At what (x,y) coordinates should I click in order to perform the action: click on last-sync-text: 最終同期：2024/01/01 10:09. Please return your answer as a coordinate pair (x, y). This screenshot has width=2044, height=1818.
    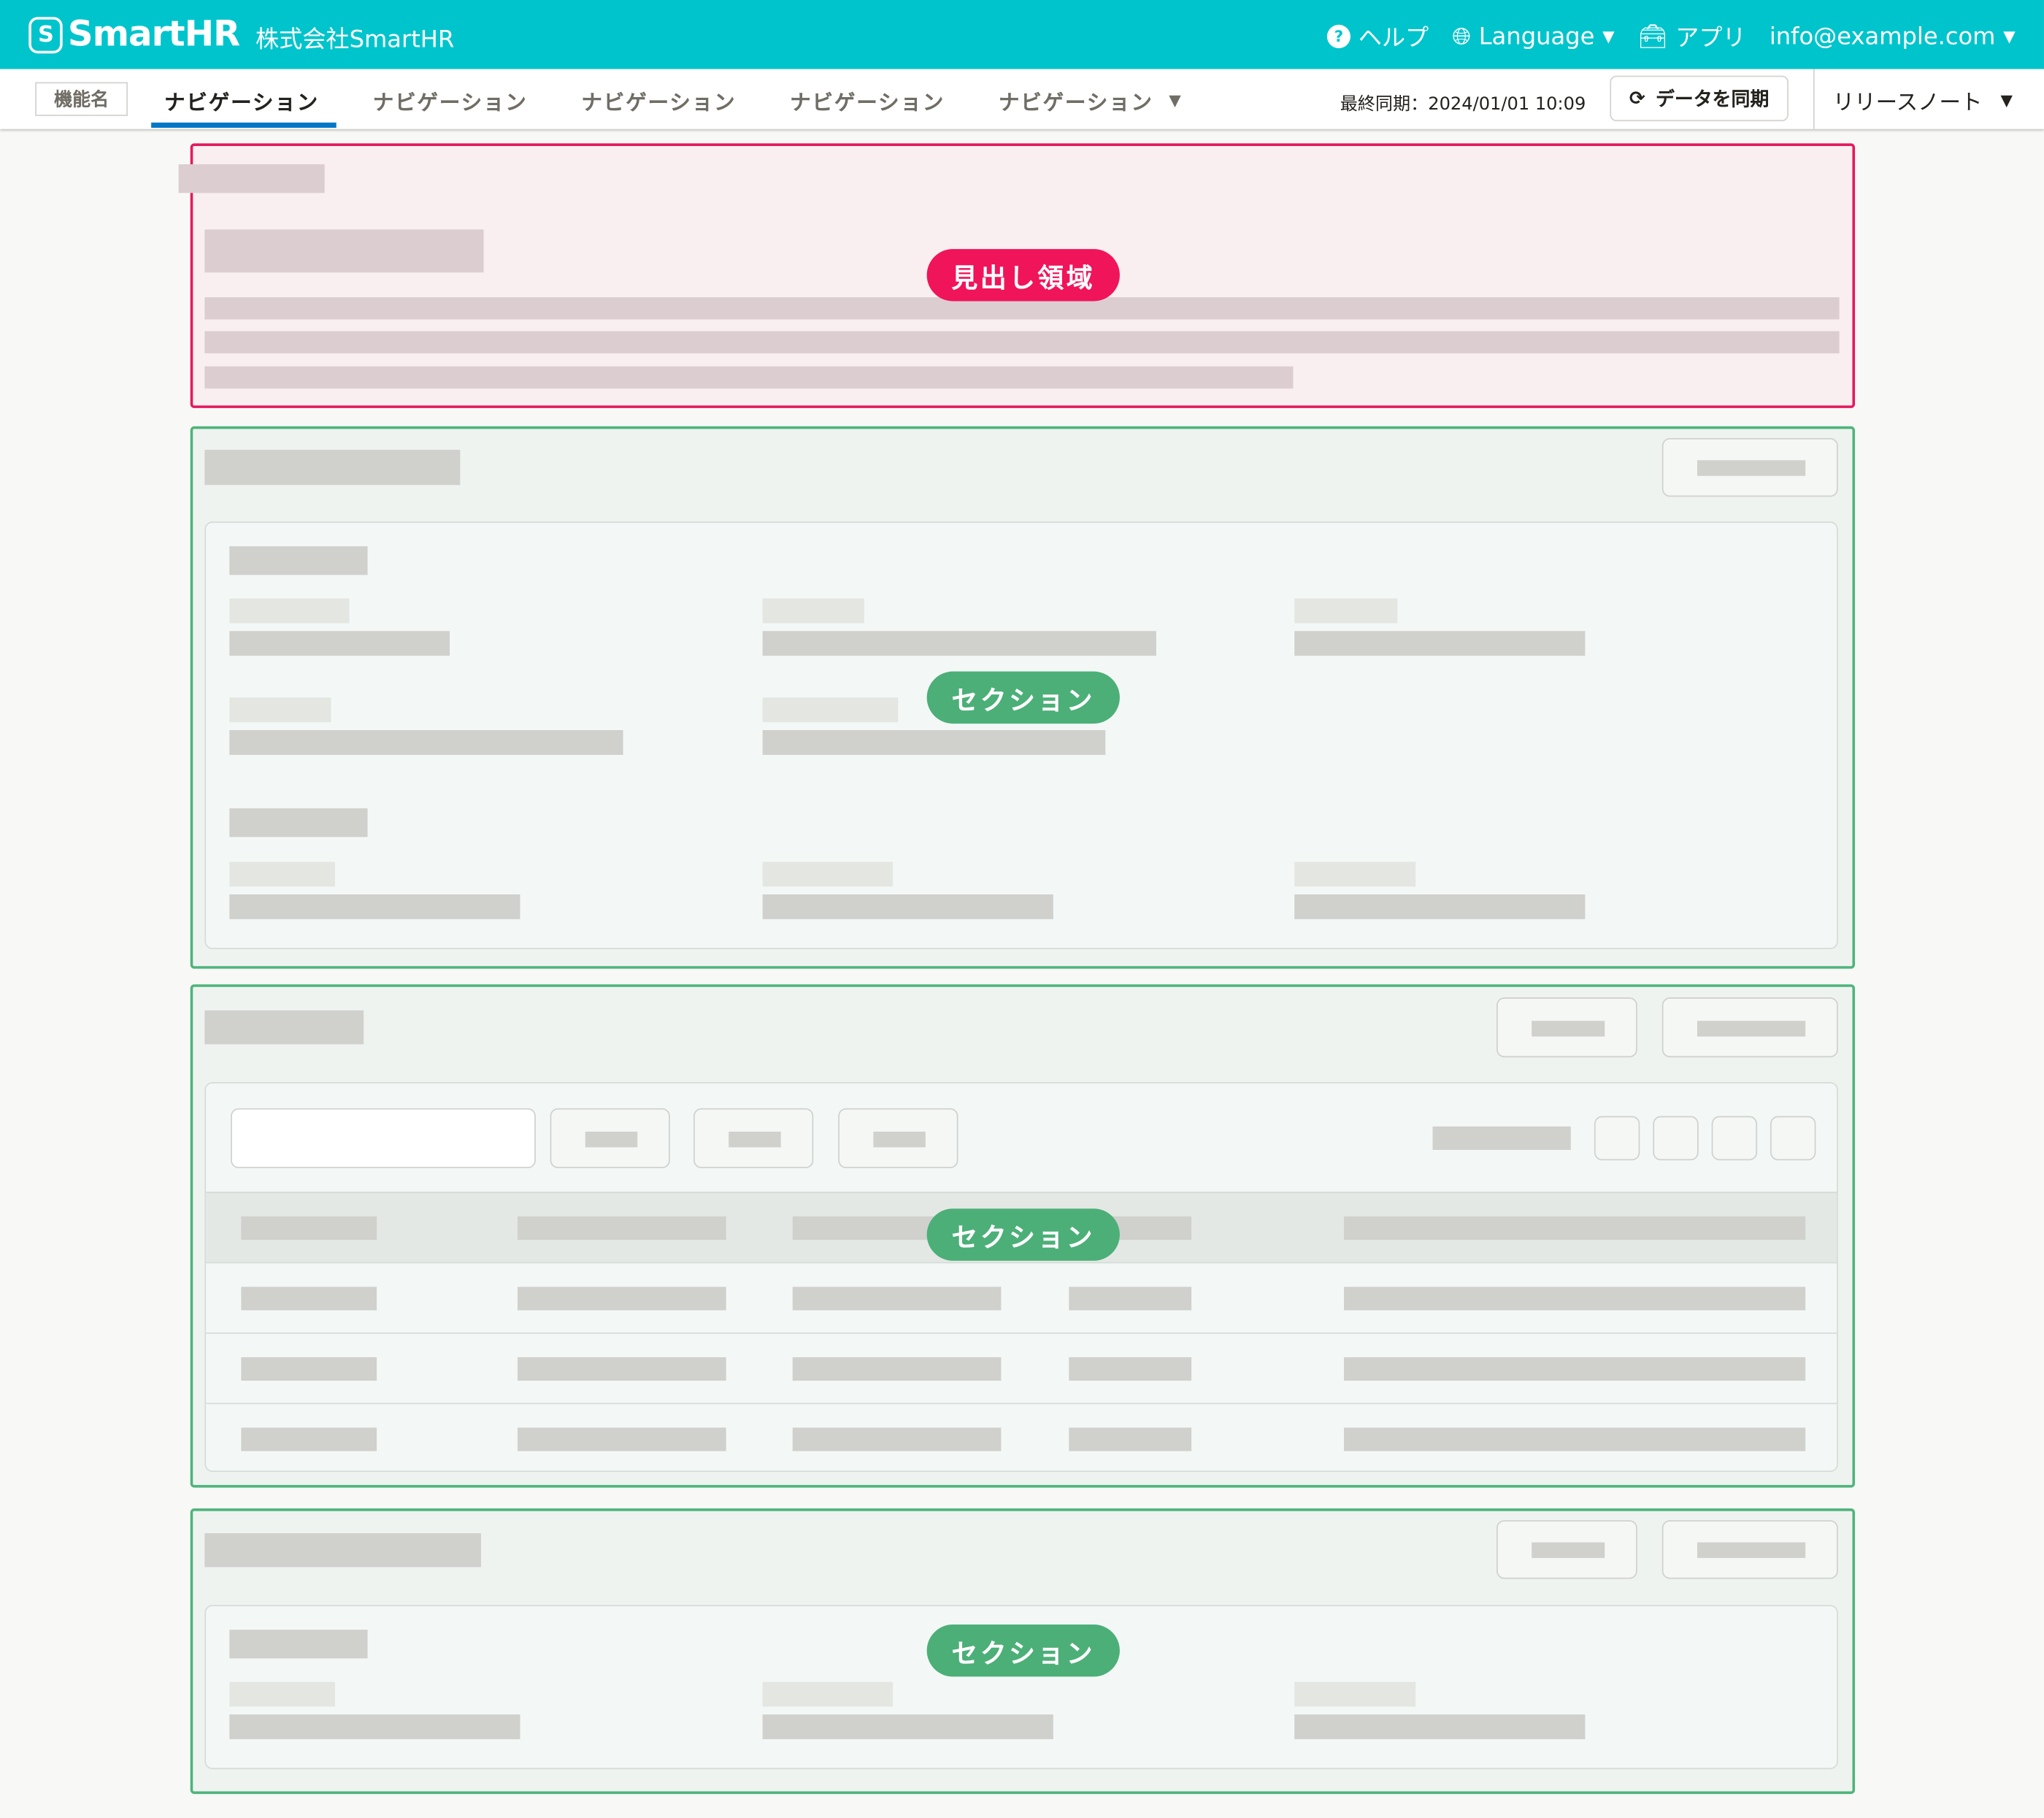
    Looking at the image, I should click on (1463, 104).